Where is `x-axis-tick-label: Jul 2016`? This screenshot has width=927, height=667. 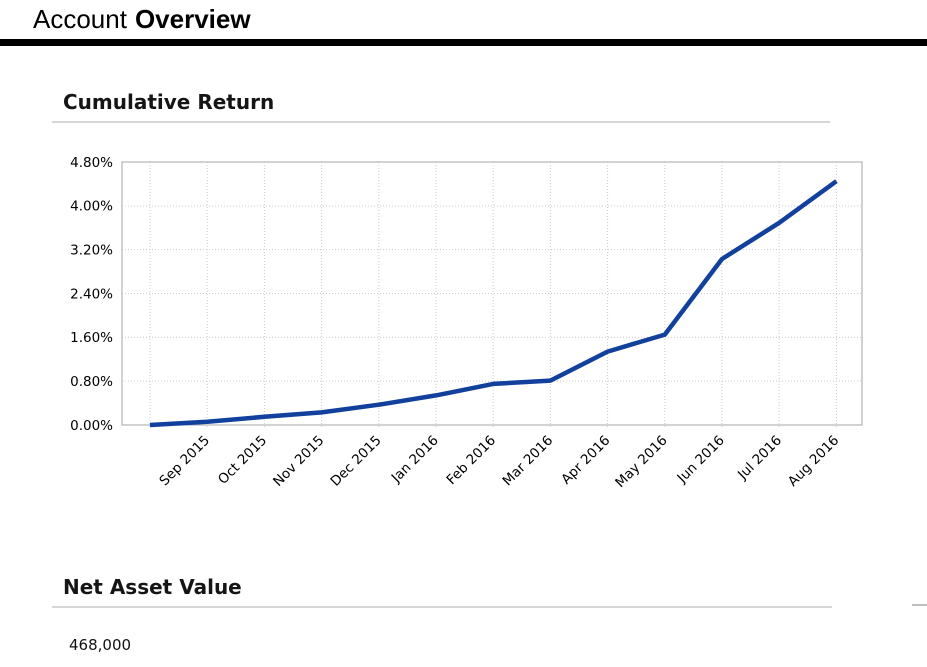
x-axis-tick-label: Jul 2016 is located at coordinates (759, 458).